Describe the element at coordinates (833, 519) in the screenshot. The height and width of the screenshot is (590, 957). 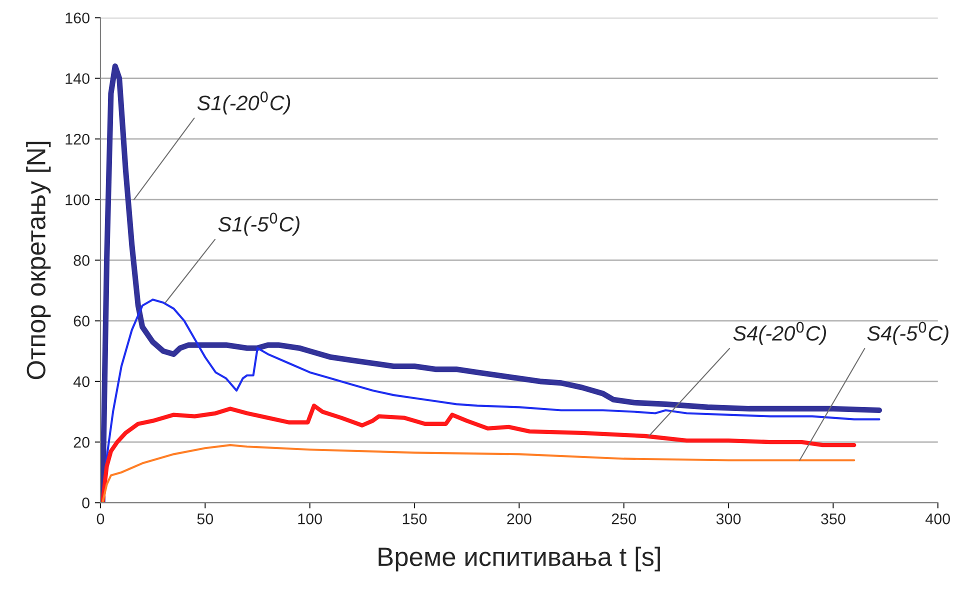
I see `x-tick-label: 350` at that location.